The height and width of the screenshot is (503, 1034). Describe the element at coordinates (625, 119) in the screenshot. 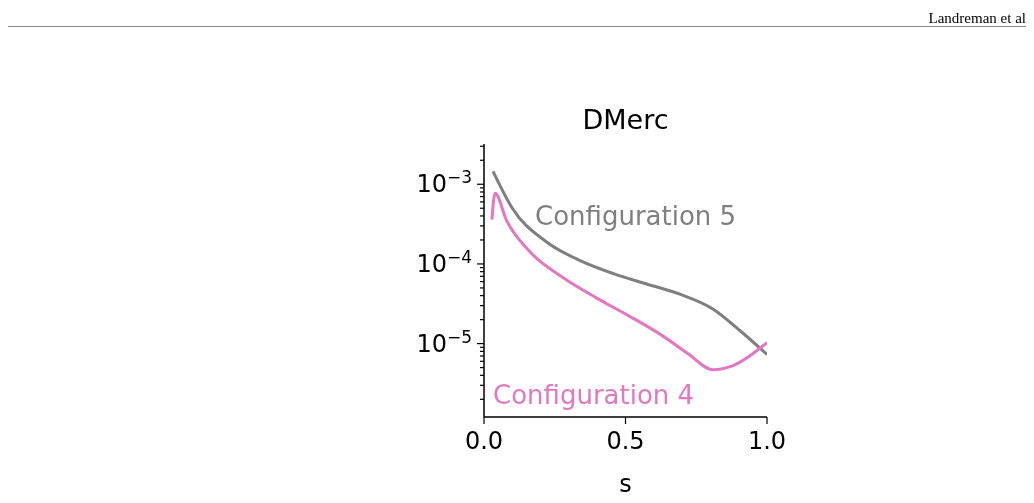

I see `chart-title: DMerc` at that location.